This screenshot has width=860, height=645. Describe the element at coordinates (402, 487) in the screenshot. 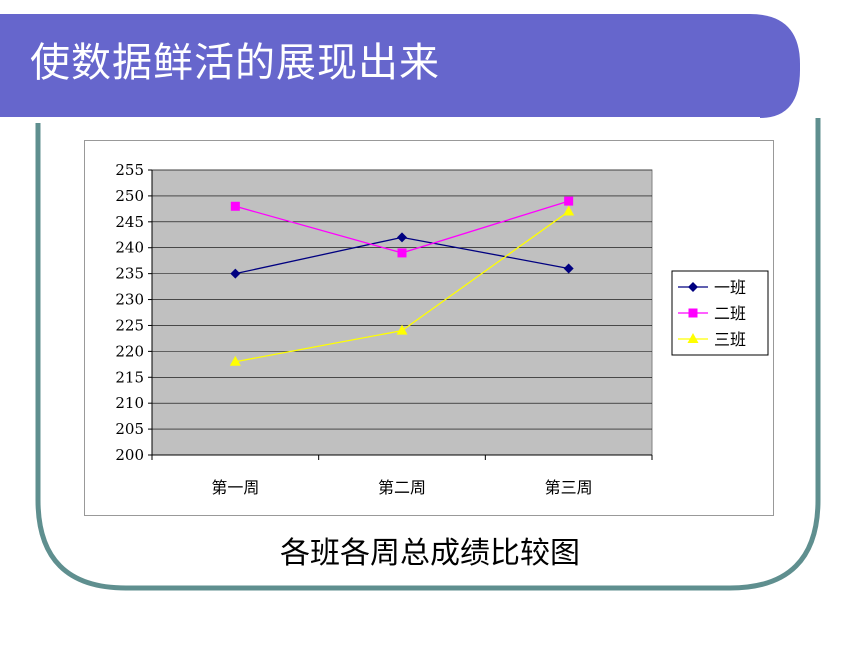

I see `x-tick-label: 第二周` at that location.